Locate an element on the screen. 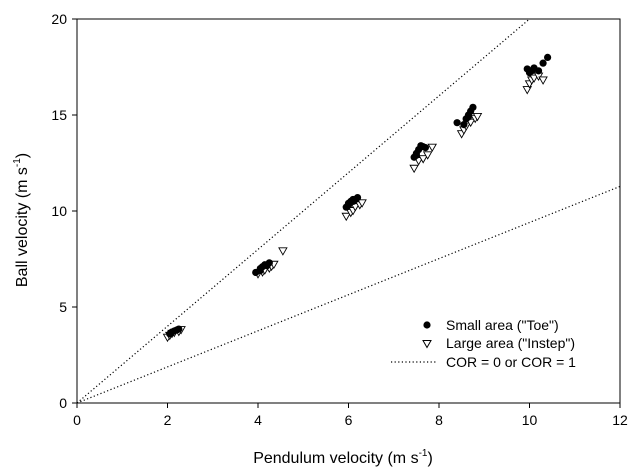 This screenshot has height=468, width=629. y-tick-label: 20 is located at coordinates (59, 19).